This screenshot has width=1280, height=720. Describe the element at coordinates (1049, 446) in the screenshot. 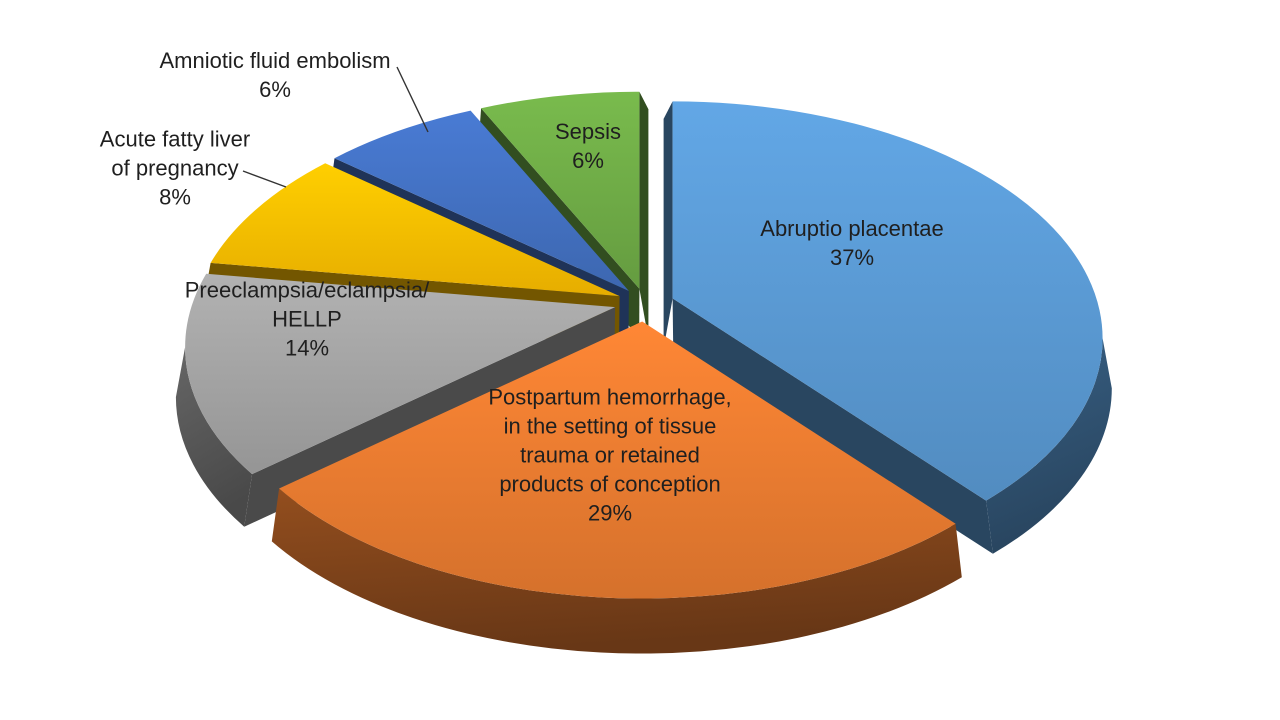

I see `pie-slice-side-wall-abruptio-placentae` at that location.